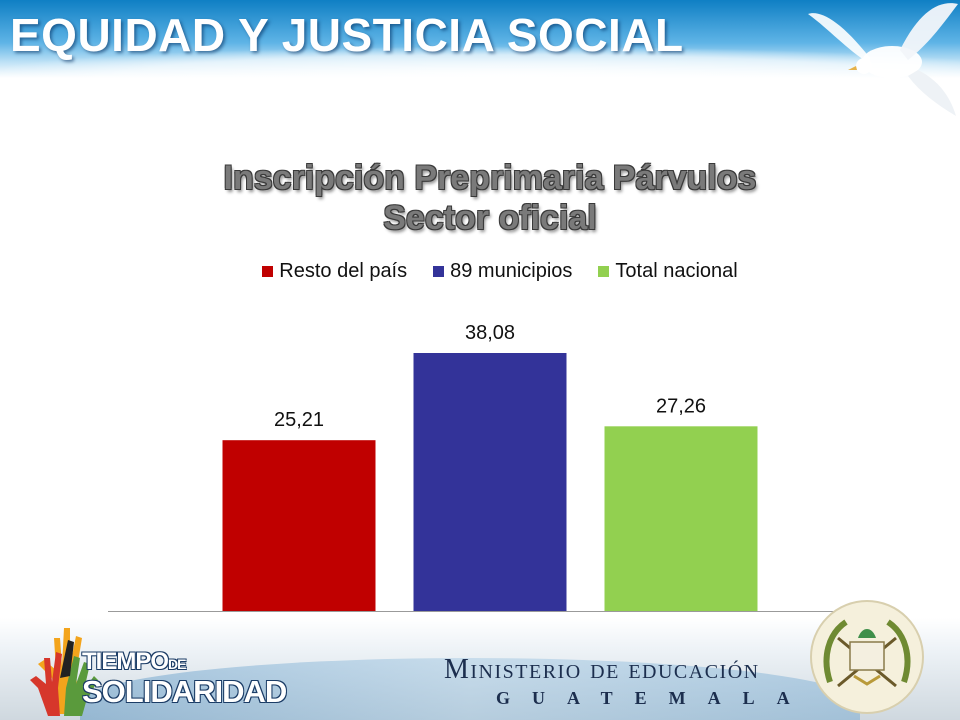 Image resolution: width=960 pixels, height=720 pixels. I want to click on brand-line1: TIEMPO, so click(125, 661).